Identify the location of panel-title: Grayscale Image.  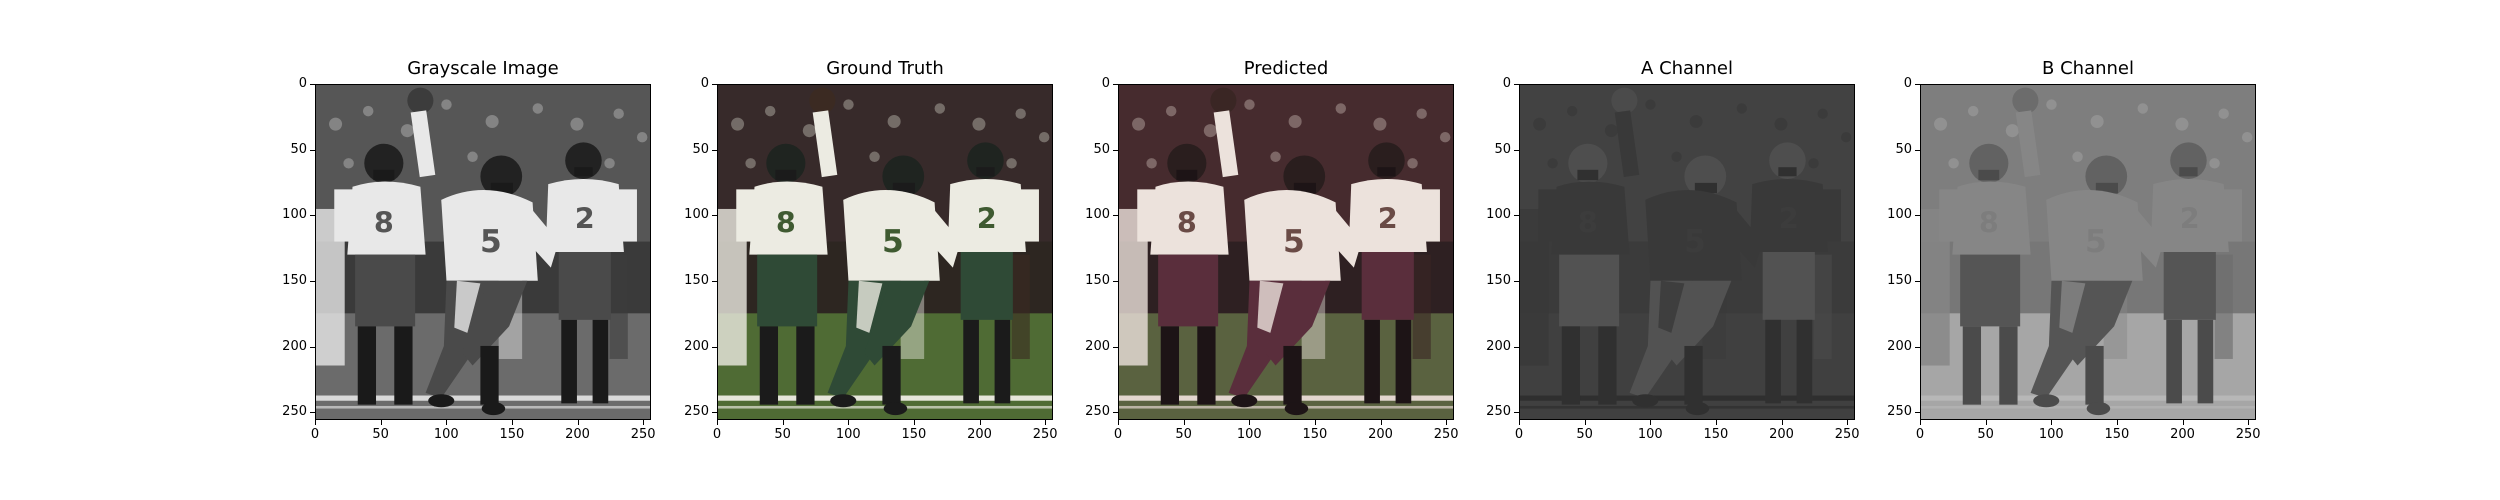
(483, 68).